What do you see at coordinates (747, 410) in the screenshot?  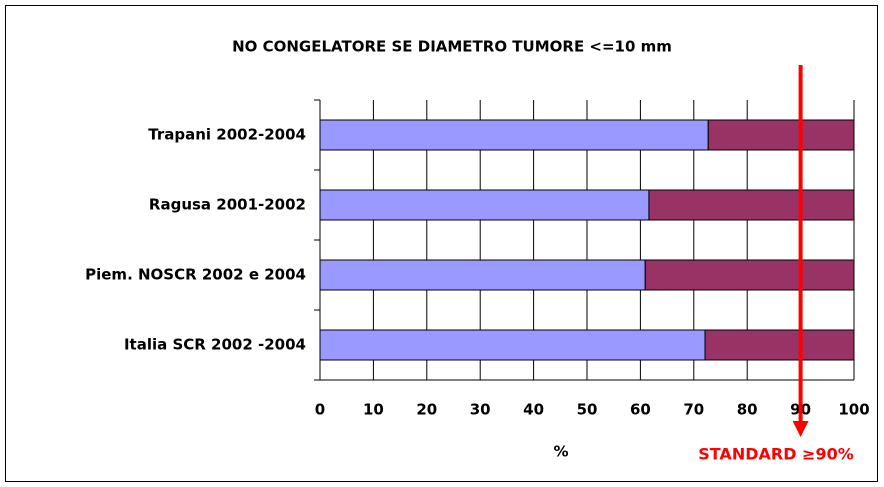 I see `x-tick-label: 80` at bounding box center [747, 410].